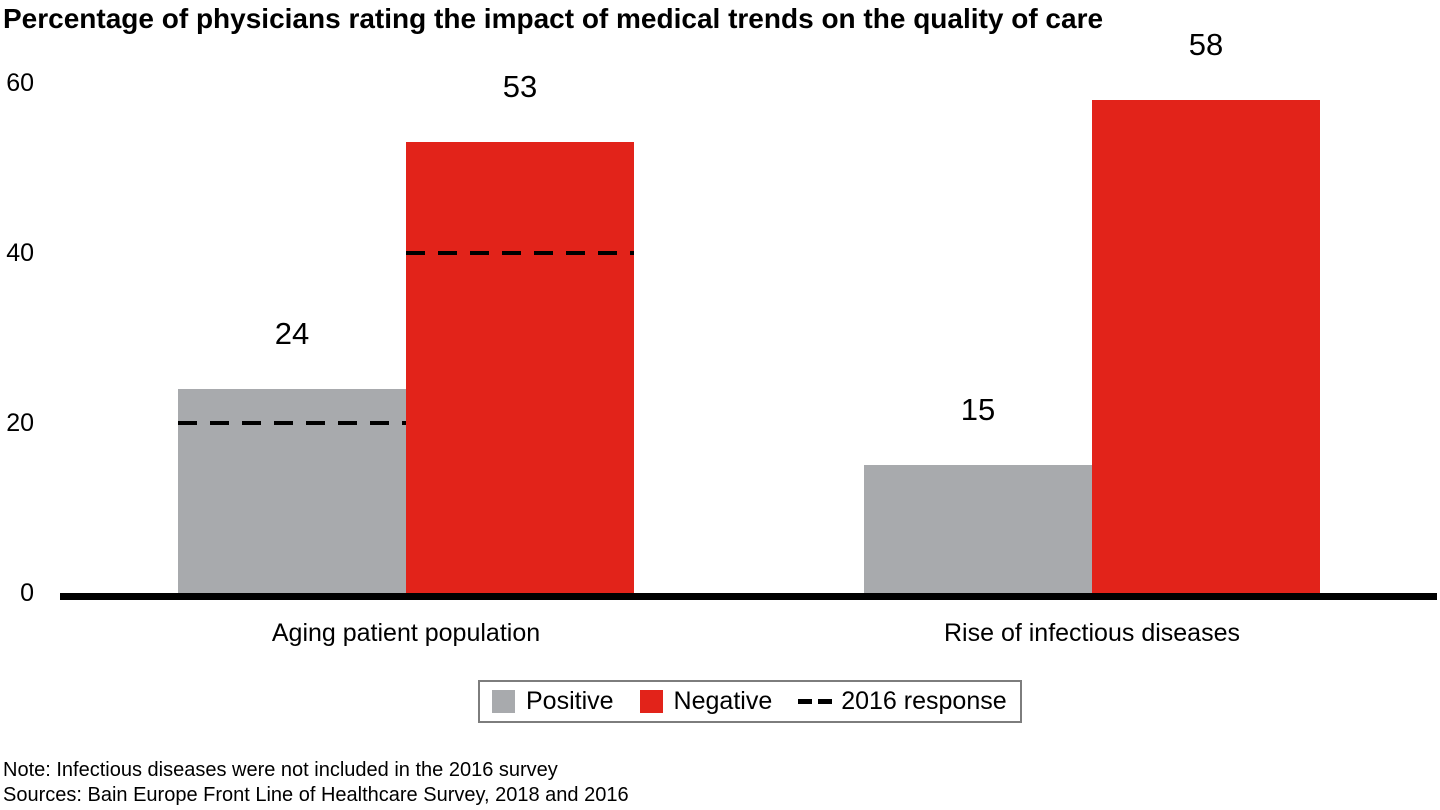 The image size is (1440, 810). I want to click on legend-item-positive: Positive, so click(553, 701).